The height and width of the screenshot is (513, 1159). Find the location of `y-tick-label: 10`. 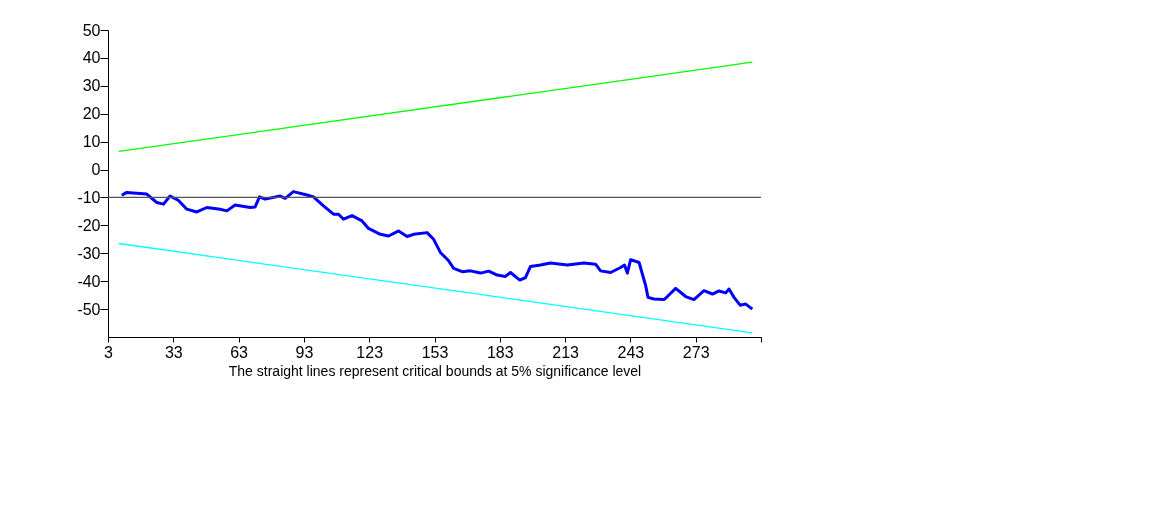

y-tick-label: 10 is located at coordinates (91, 142).